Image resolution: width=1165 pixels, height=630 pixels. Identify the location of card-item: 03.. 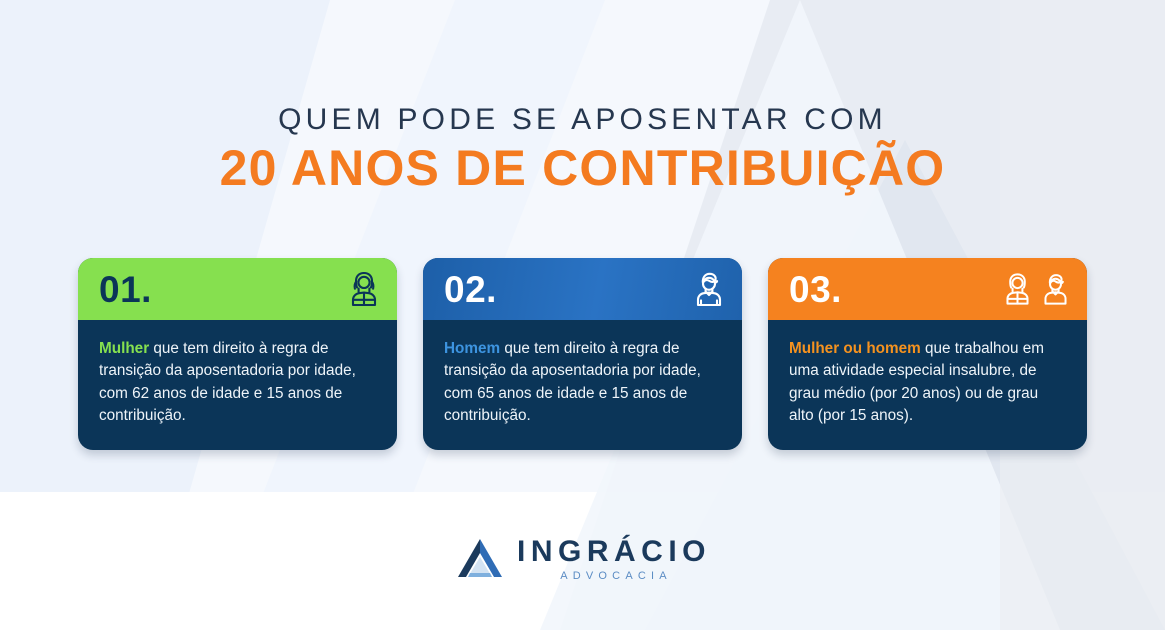
(927, 354).